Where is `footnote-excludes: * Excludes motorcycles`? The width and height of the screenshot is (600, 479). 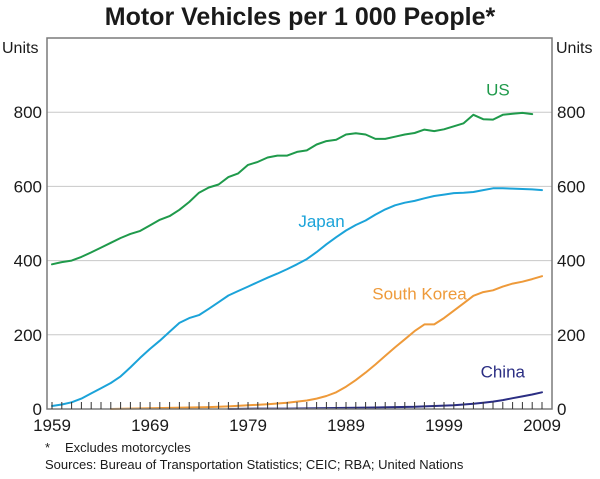 footnote-excludes: * Excludes motorcycles is located at coordinates (118, 447).